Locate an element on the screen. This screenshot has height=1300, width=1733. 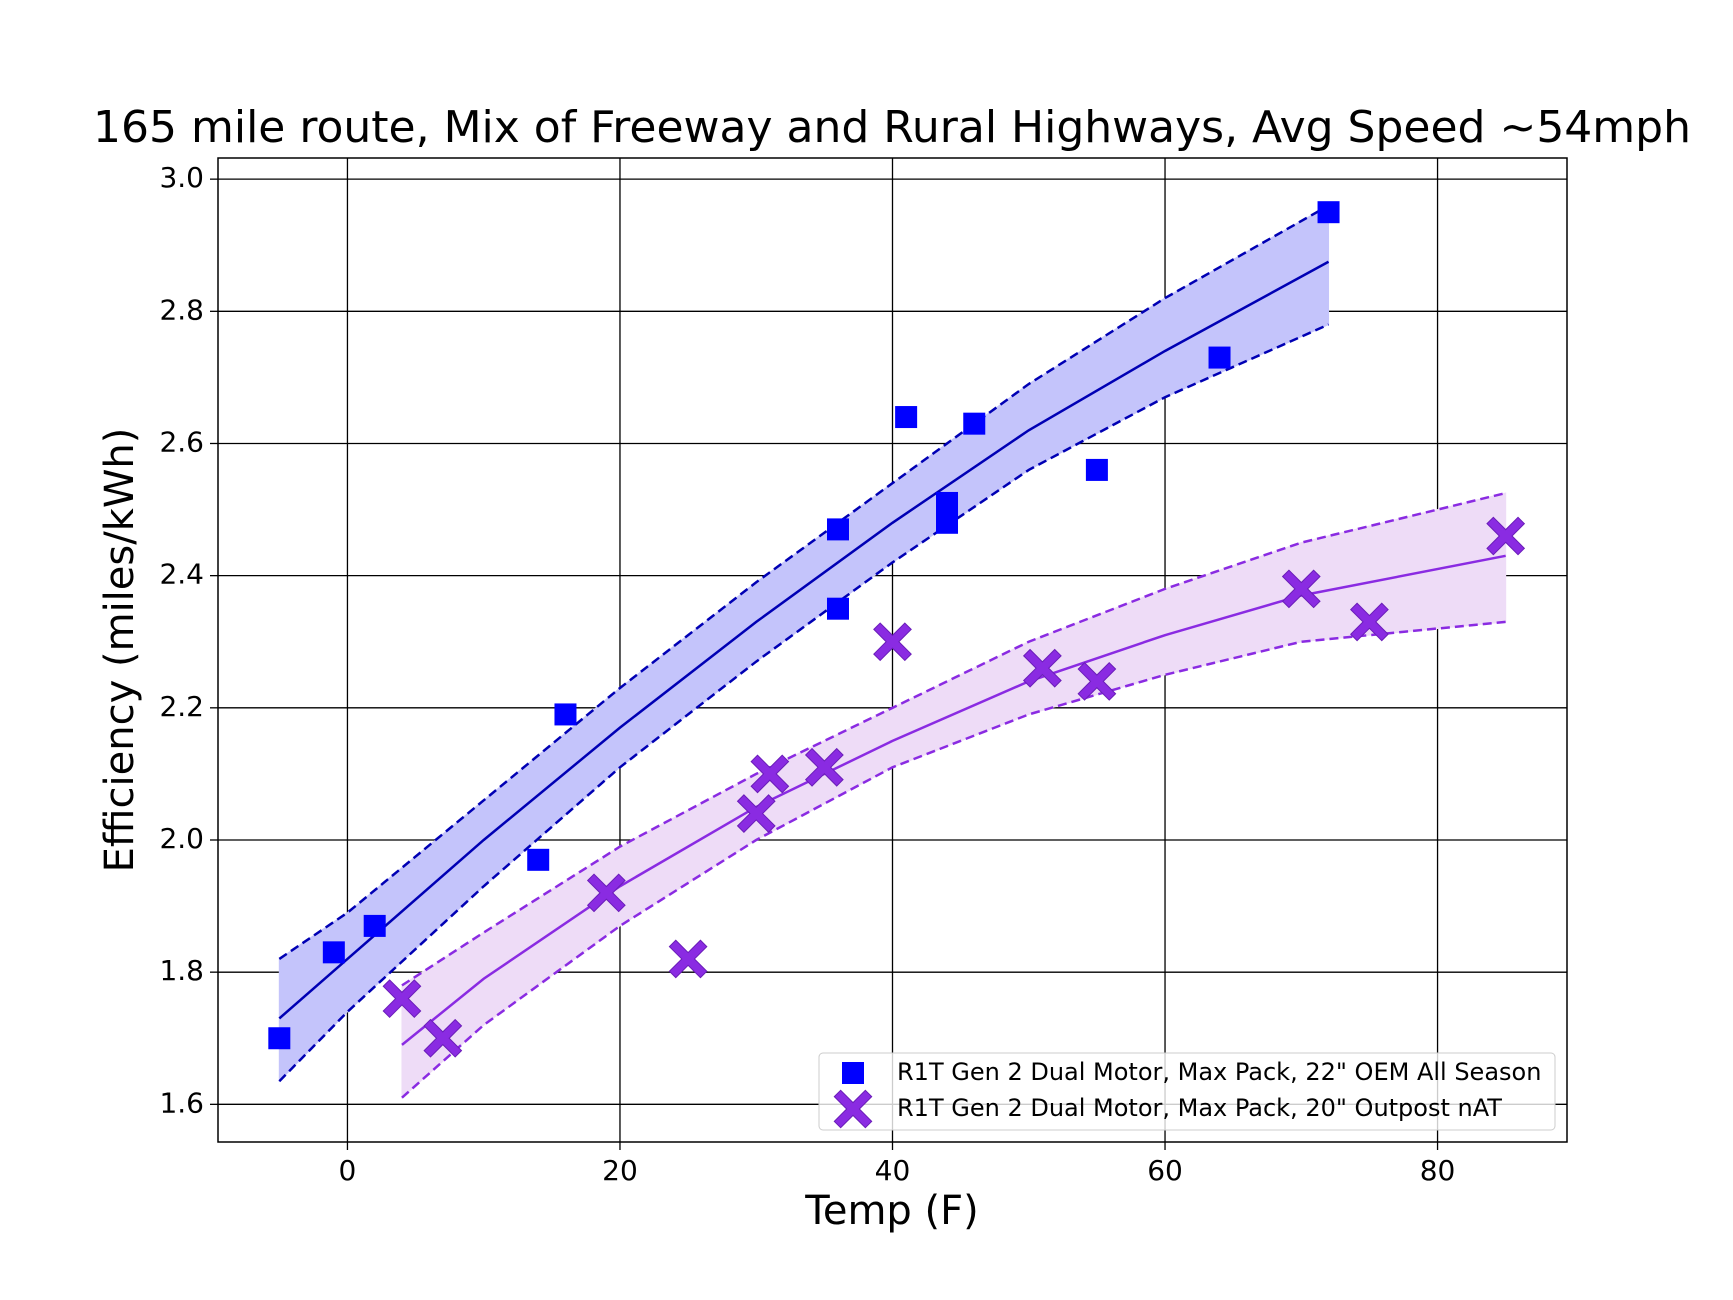
y-tick-label: 2.8 is located at coordinates (181, 309).